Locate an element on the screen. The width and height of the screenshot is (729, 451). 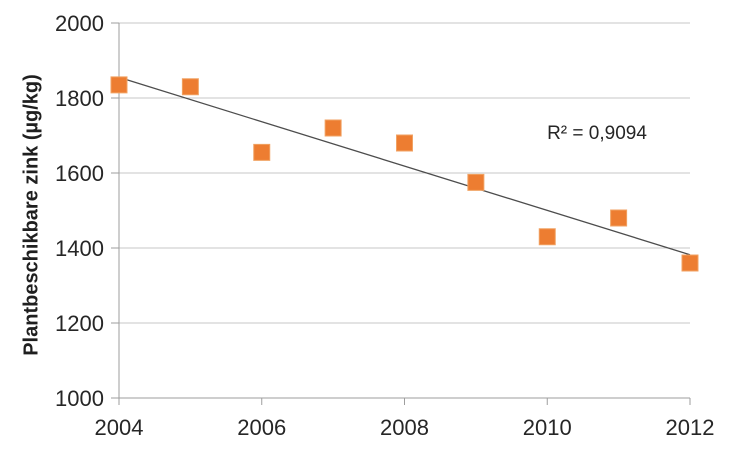
r-squared-annotation: R² = 0,9094 is located at coordinates (597, 133).